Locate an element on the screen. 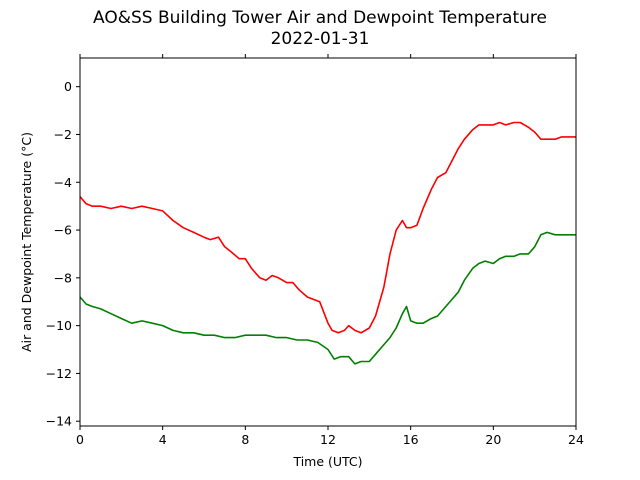 Image resolution: width=640 pixels, height=480 pixels. x-tick-label: 0 is located at coordinates (80, 439).